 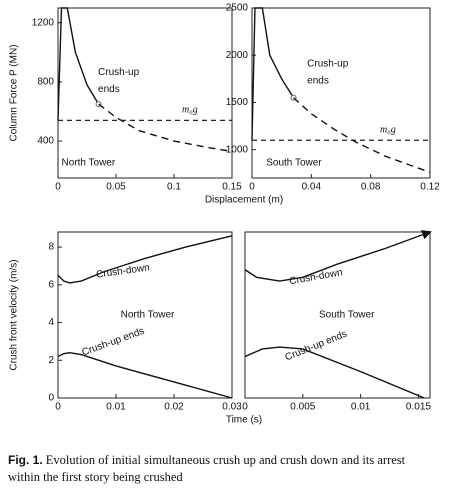 What do you see at coordinates (302, 407) in the screenshot?
I see `x-tick-label: 0.005` at bounding box center [302, 407].